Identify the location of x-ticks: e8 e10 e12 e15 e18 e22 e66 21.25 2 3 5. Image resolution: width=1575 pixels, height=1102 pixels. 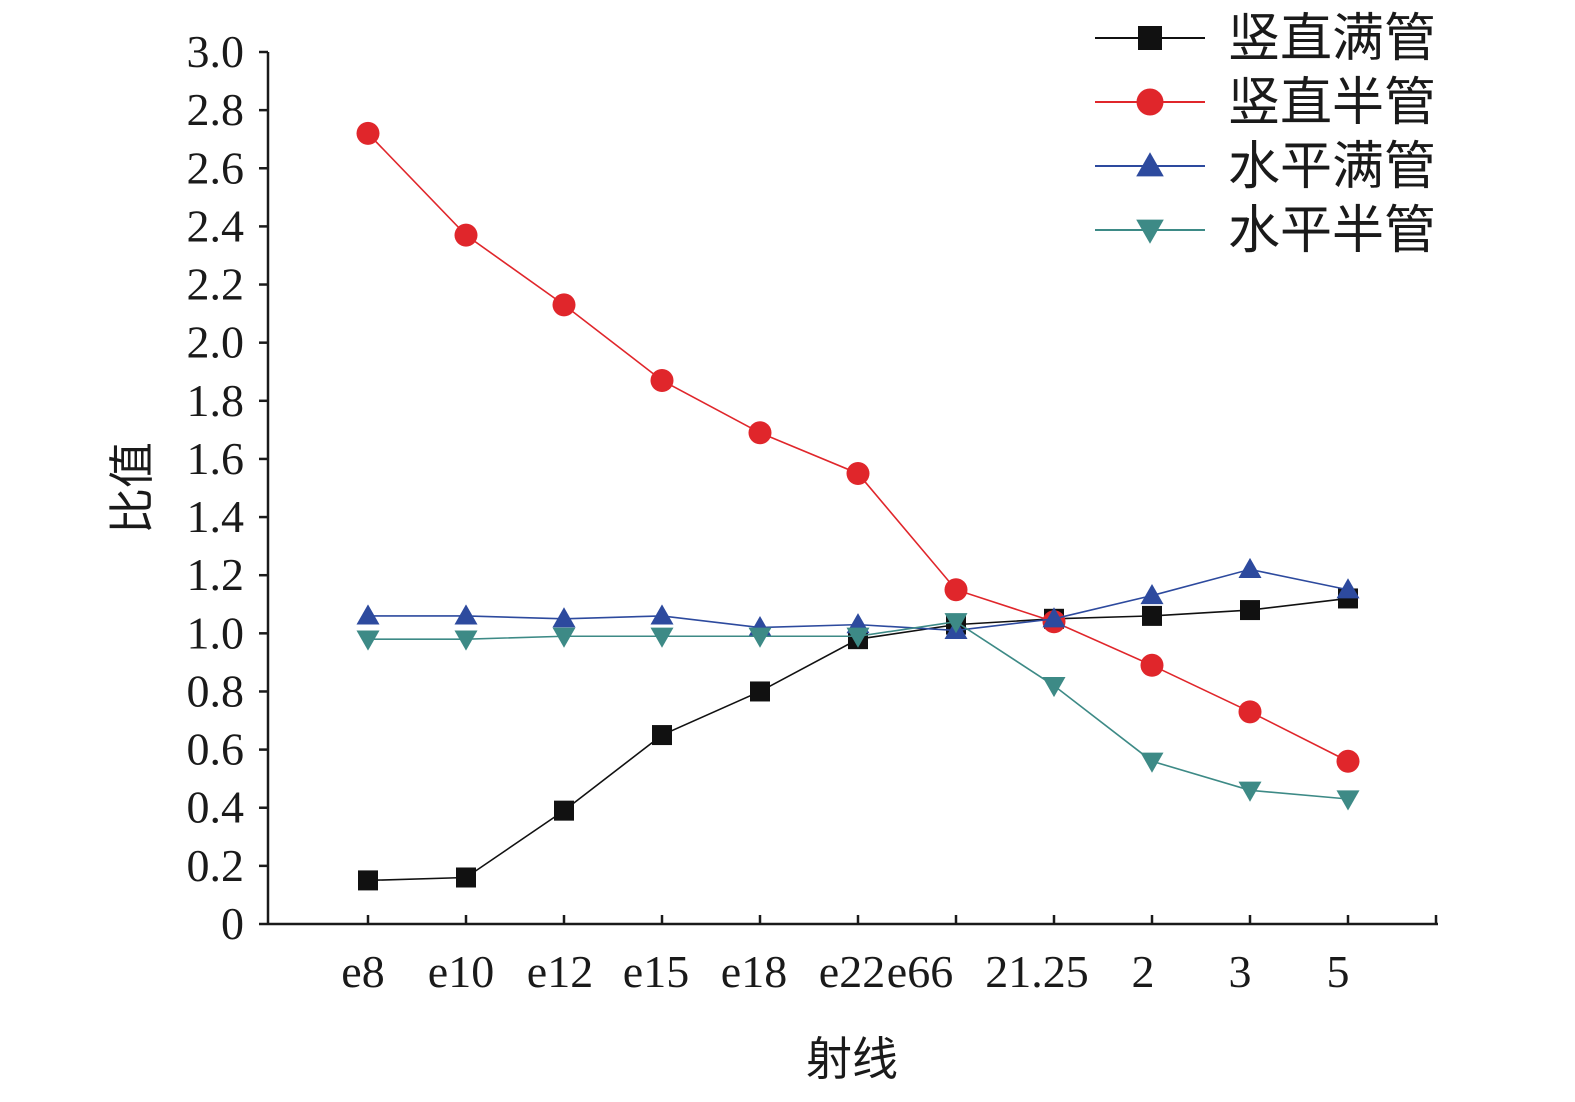
(889, 956).